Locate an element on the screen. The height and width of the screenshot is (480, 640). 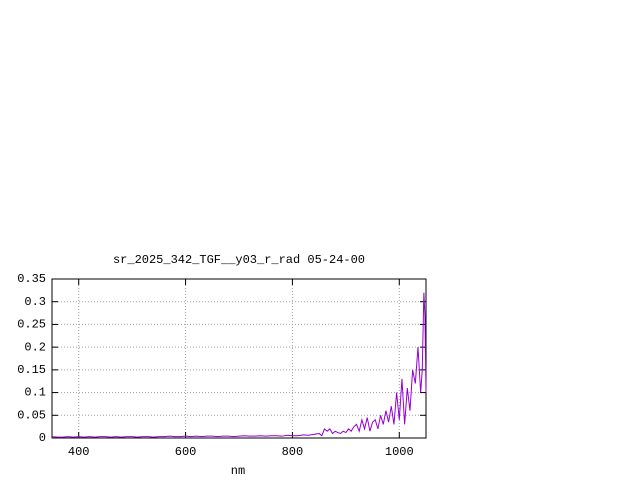
x-tick-label: 1000 is located at coordinates (399, 452).